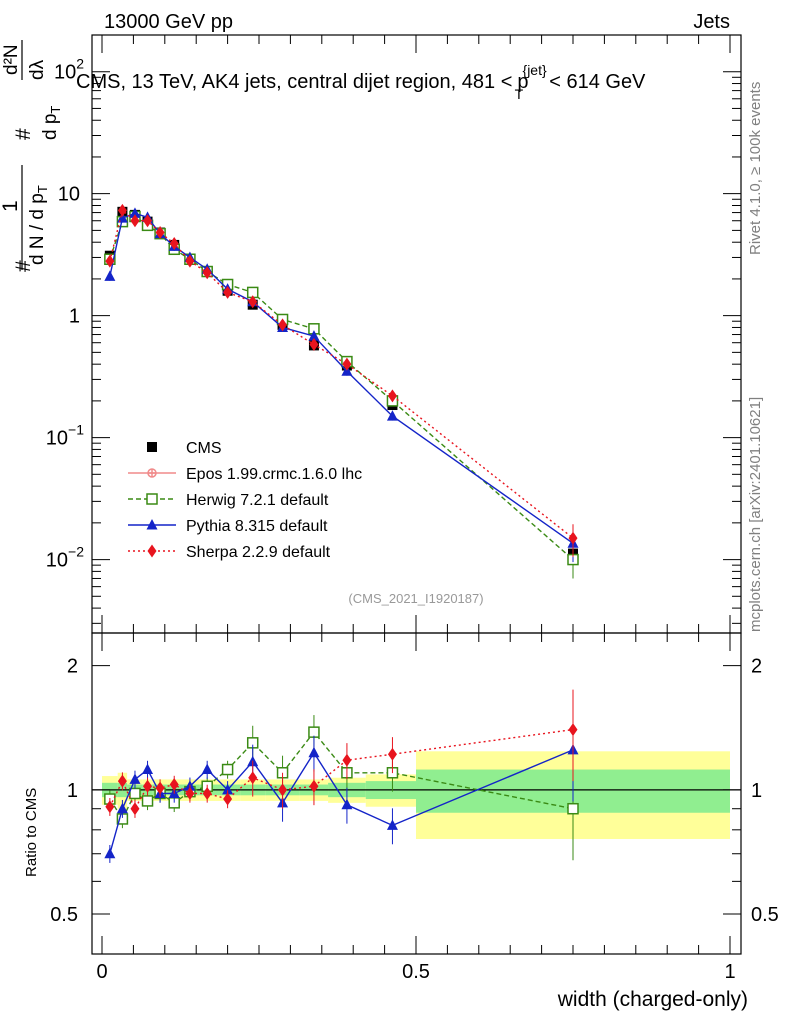 This screenshot has height=1024, width=786. Describe the element at coordinates (756, 667) in the screenshot. I see `ratio-tick-label-right: 2` at that location.